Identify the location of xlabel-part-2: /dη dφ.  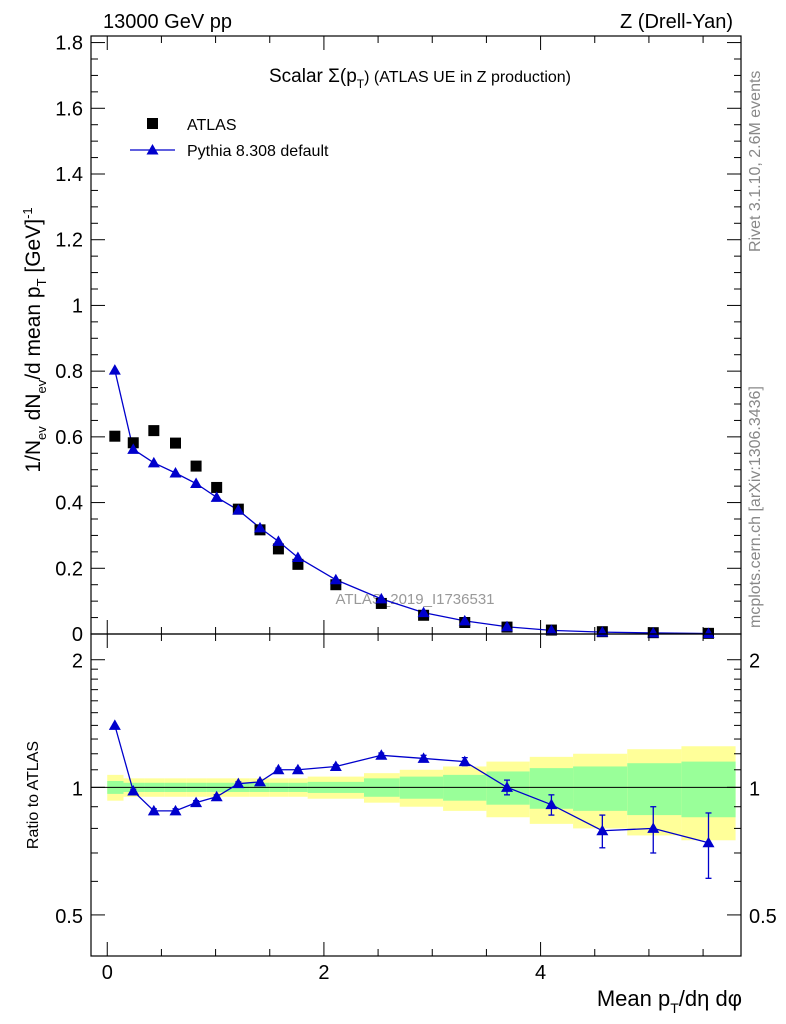
(710, 998).